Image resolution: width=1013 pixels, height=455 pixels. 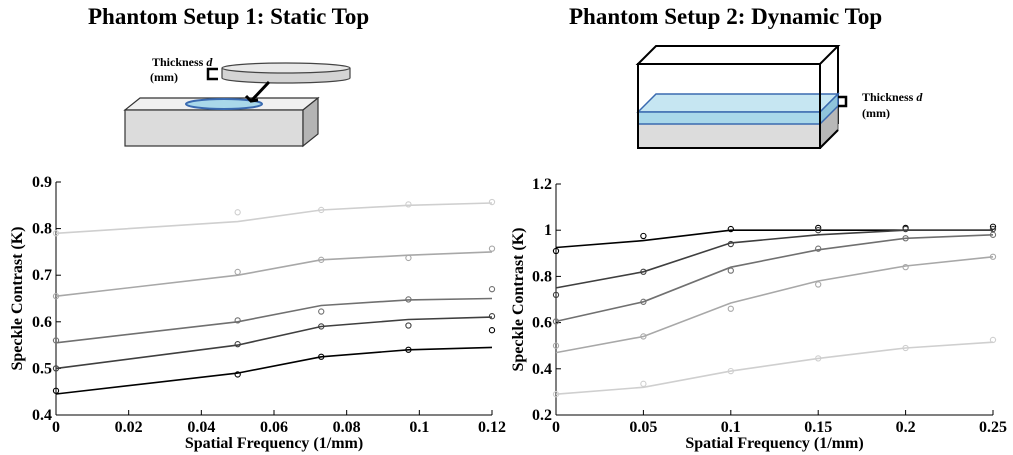 I want to click on chart-1-x-tick-label: 0.2, so click(x=906, y=427).